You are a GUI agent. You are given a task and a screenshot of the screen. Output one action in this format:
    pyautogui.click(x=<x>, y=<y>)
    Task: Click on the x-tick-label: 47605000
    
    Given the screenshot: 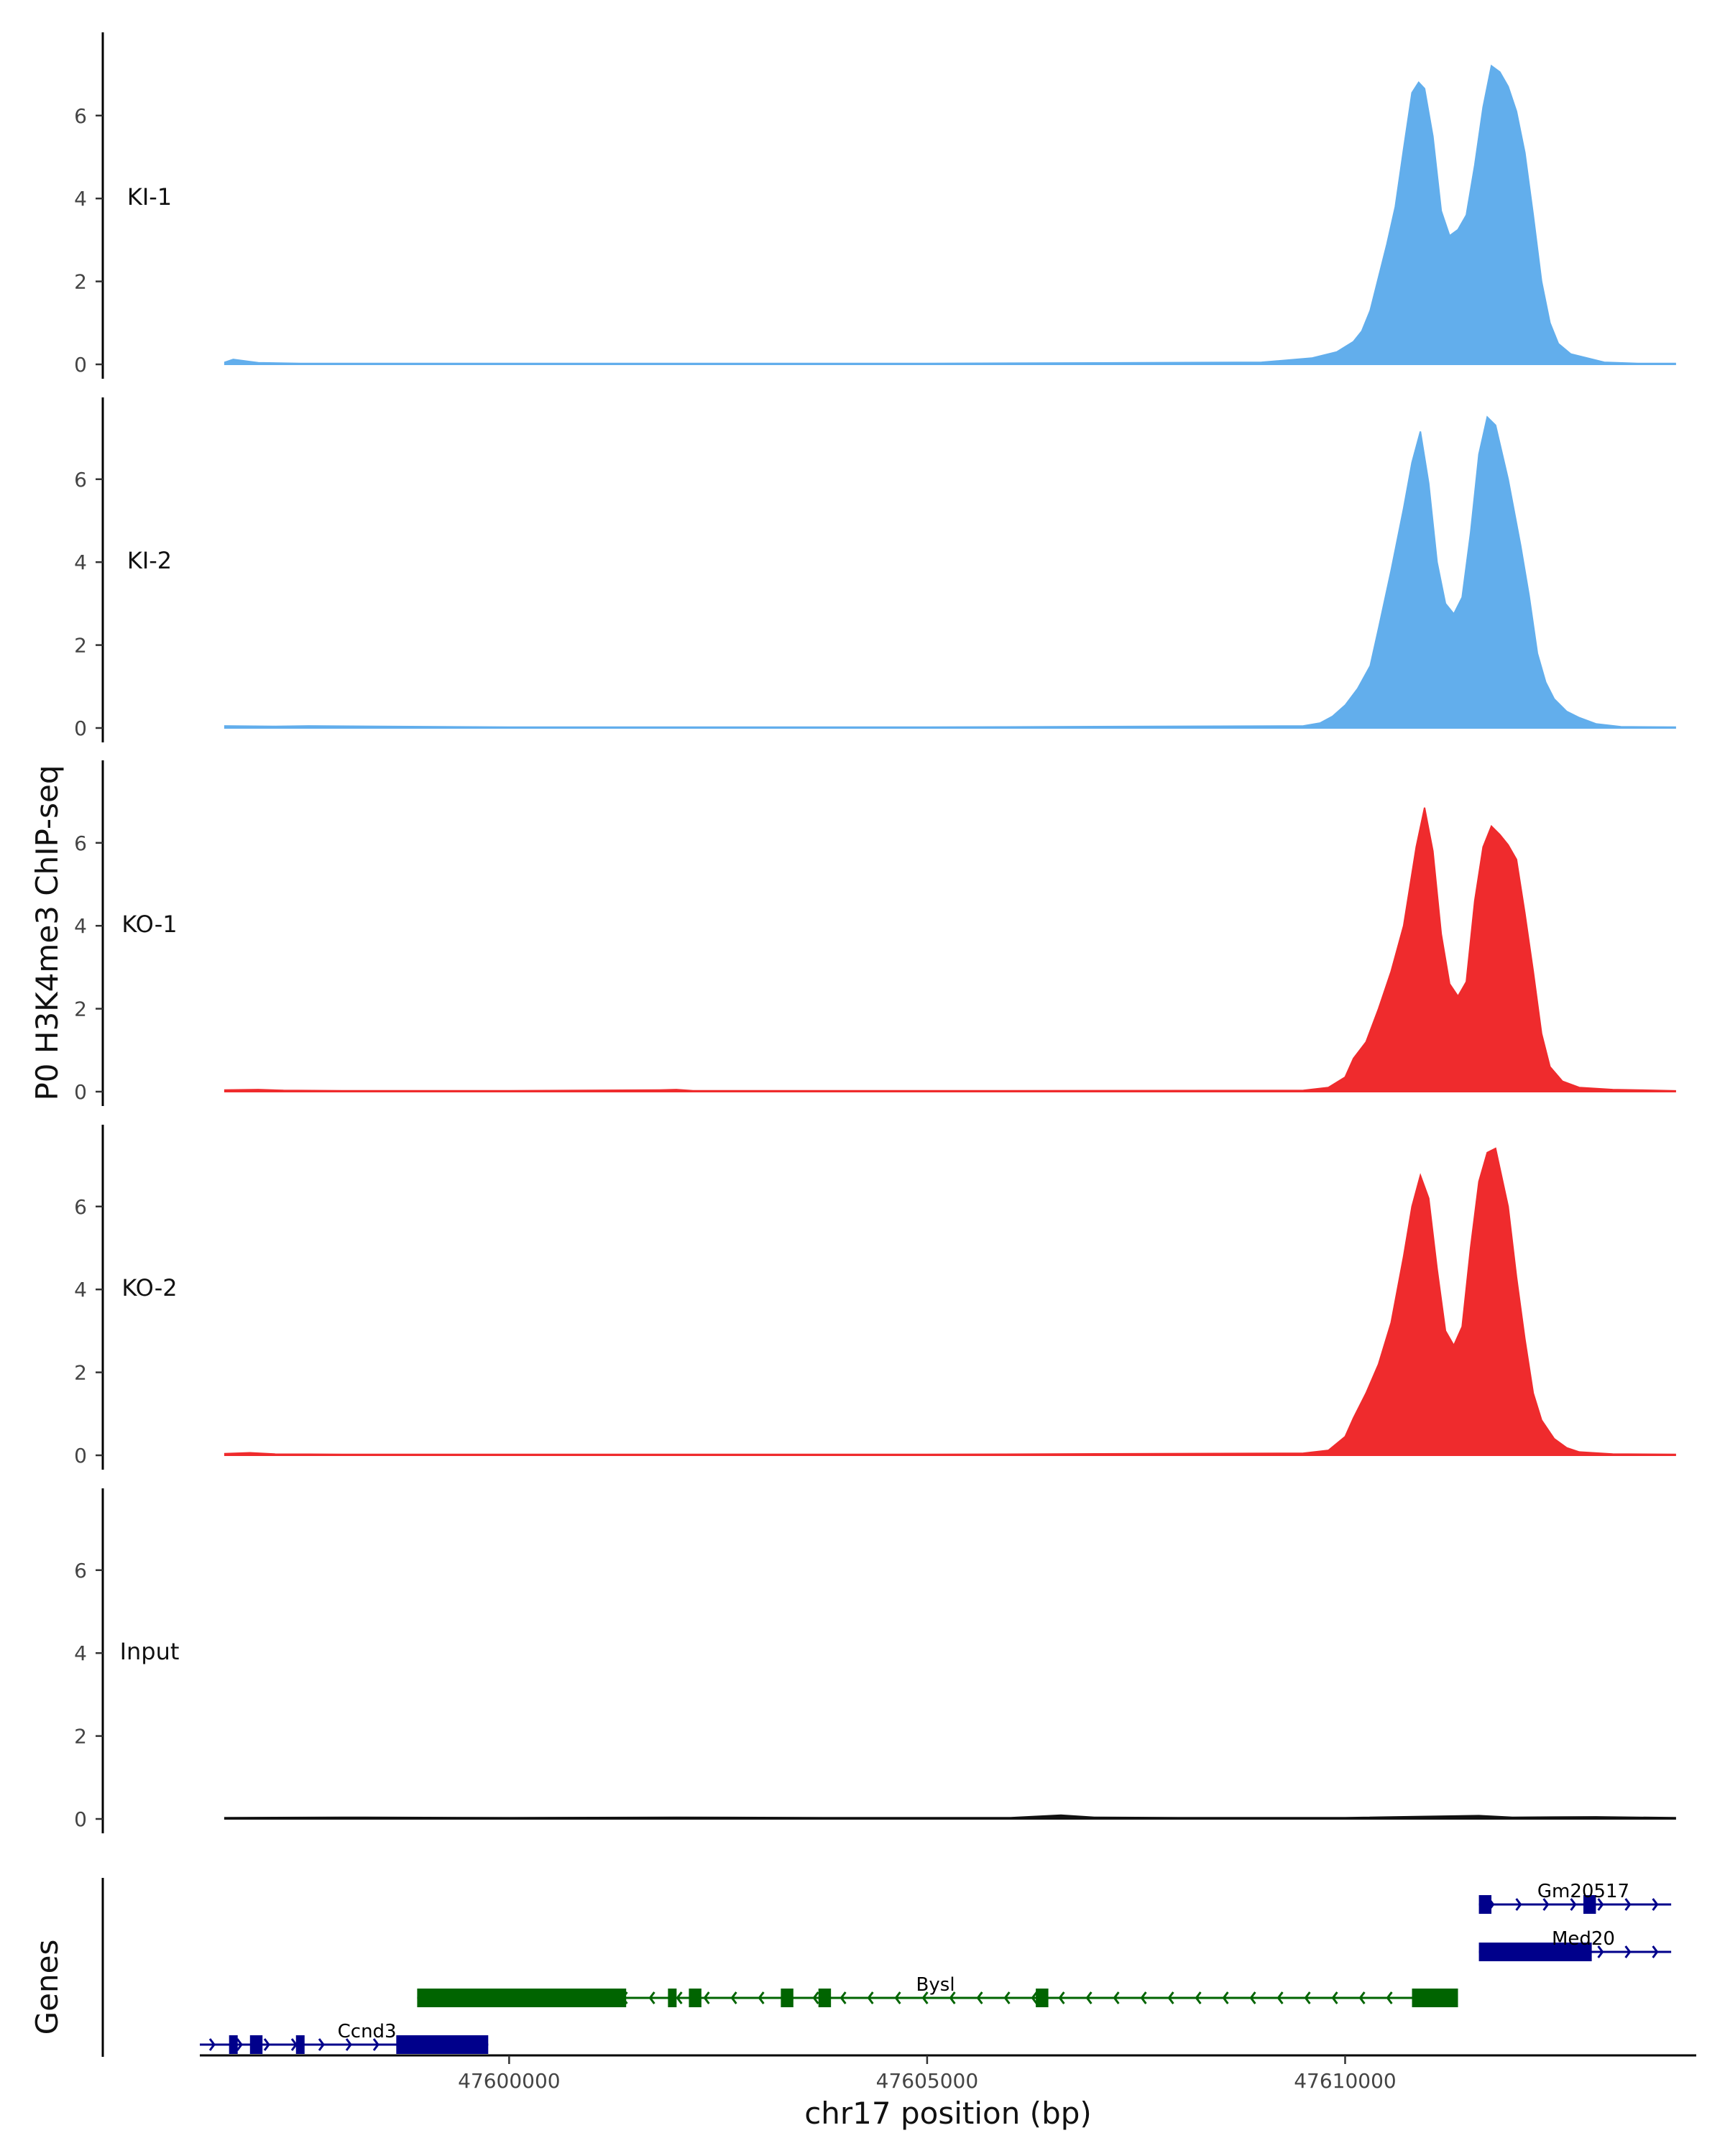 What is the action you would take?
    pyautogui.click(x=927, y=2081)
    